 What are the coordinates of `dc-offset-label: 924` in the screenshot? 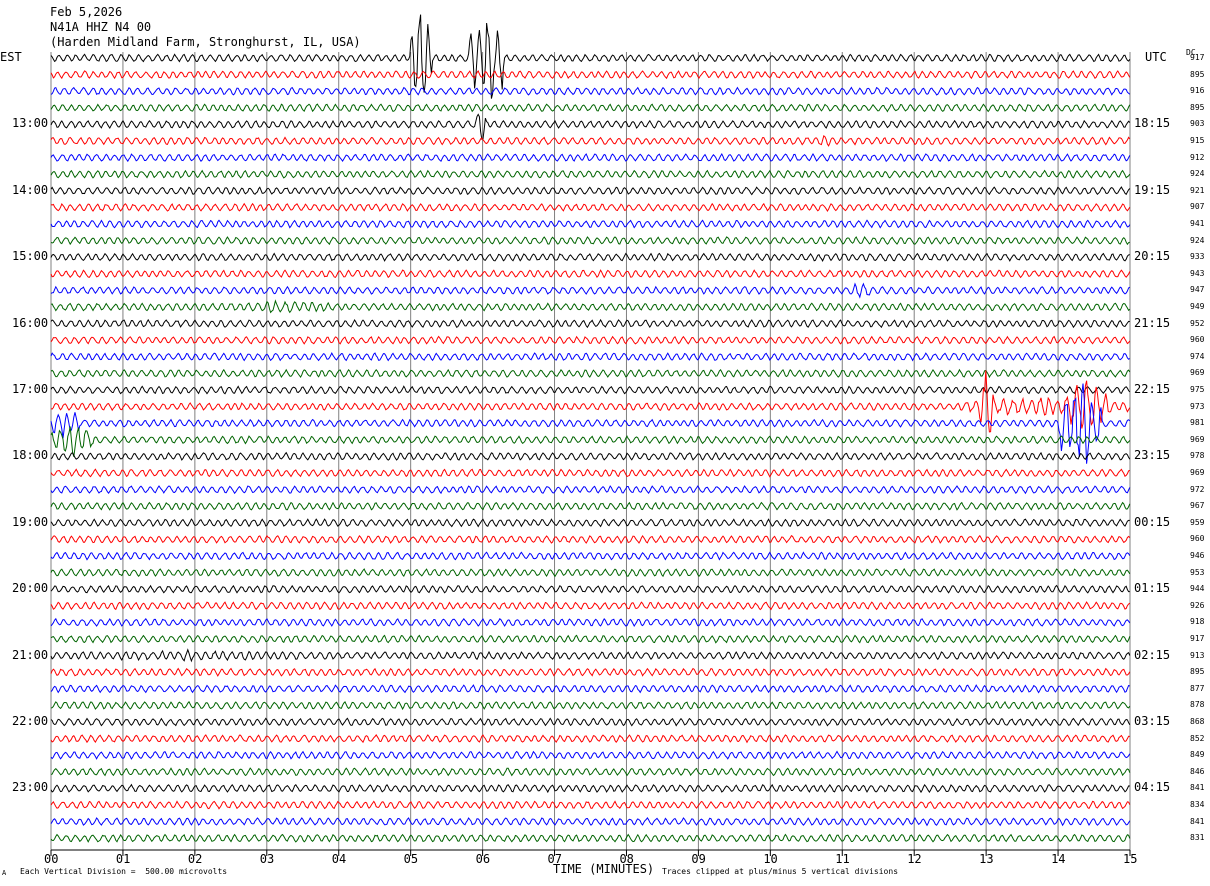 It's located at (1197, 174).